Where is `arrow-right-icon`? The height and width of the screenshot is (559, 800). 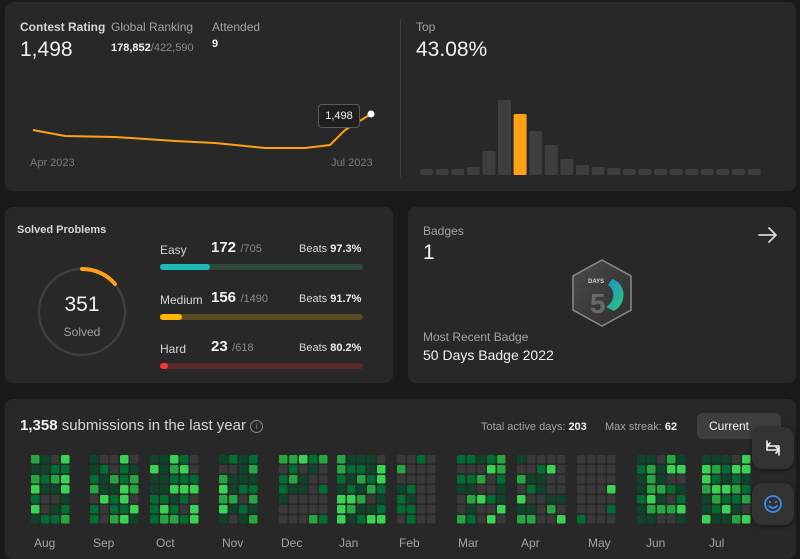 arrow-right-icon is located at coordinates (768, 235).